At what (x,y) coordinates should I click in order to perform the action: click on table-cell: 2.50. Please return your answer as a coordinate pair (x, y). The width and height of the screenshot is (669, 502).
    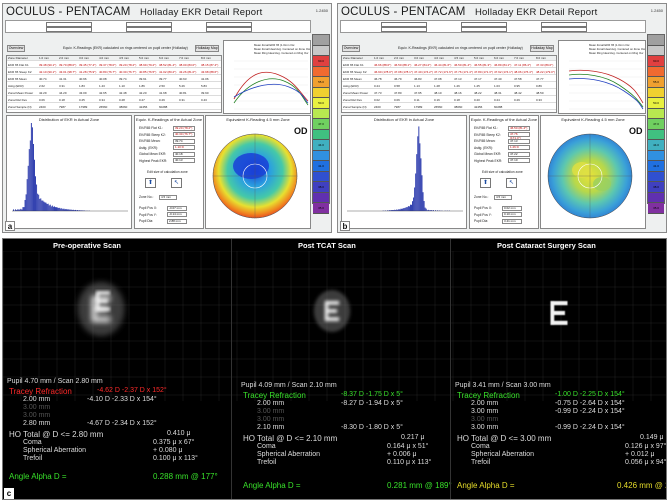
    Looking at the image, I should click on (162, 86).